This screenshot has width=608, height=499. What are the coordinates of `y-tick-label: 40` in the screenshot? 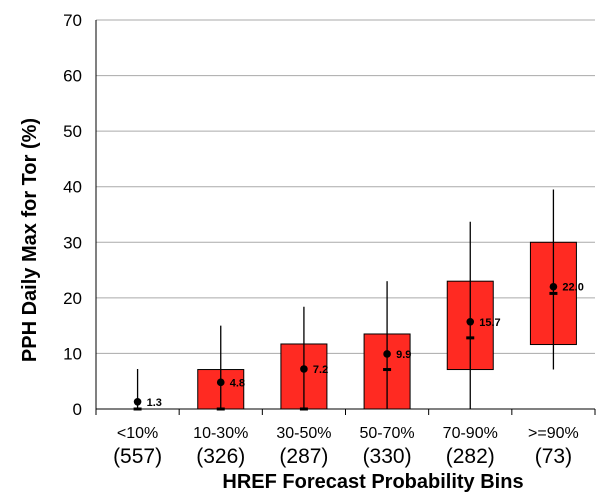 It's located at (72, 187).